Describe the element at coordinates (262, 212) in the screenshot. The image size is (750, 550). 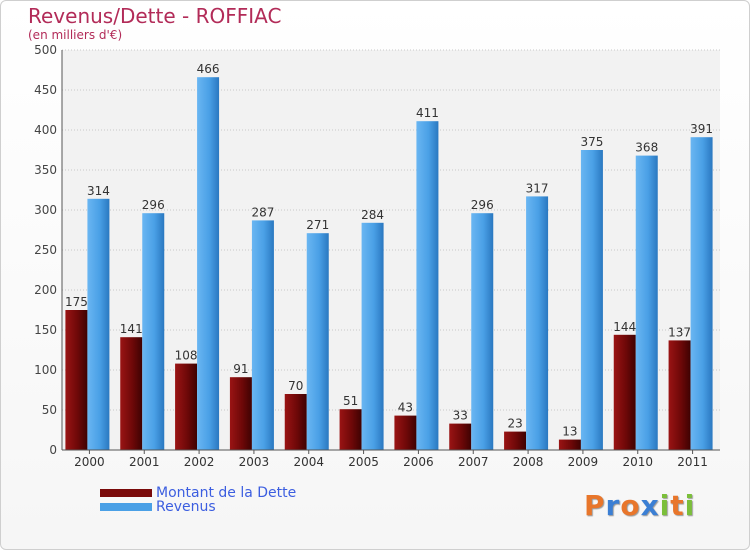
I see `data-label: 287` at that location.